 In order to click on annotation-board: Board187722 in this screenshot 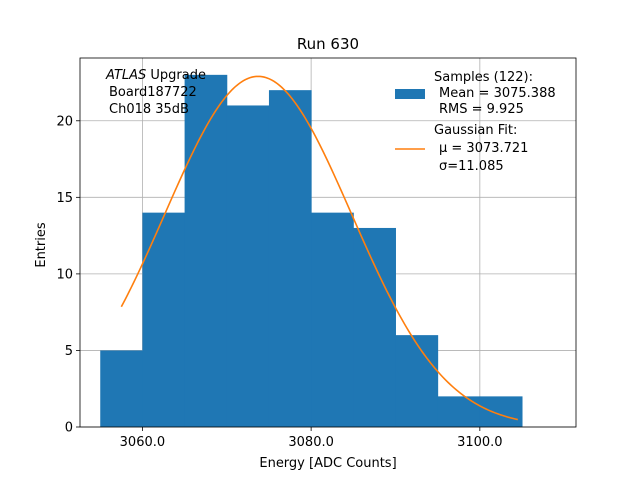, I will do `click(153, 92)`.